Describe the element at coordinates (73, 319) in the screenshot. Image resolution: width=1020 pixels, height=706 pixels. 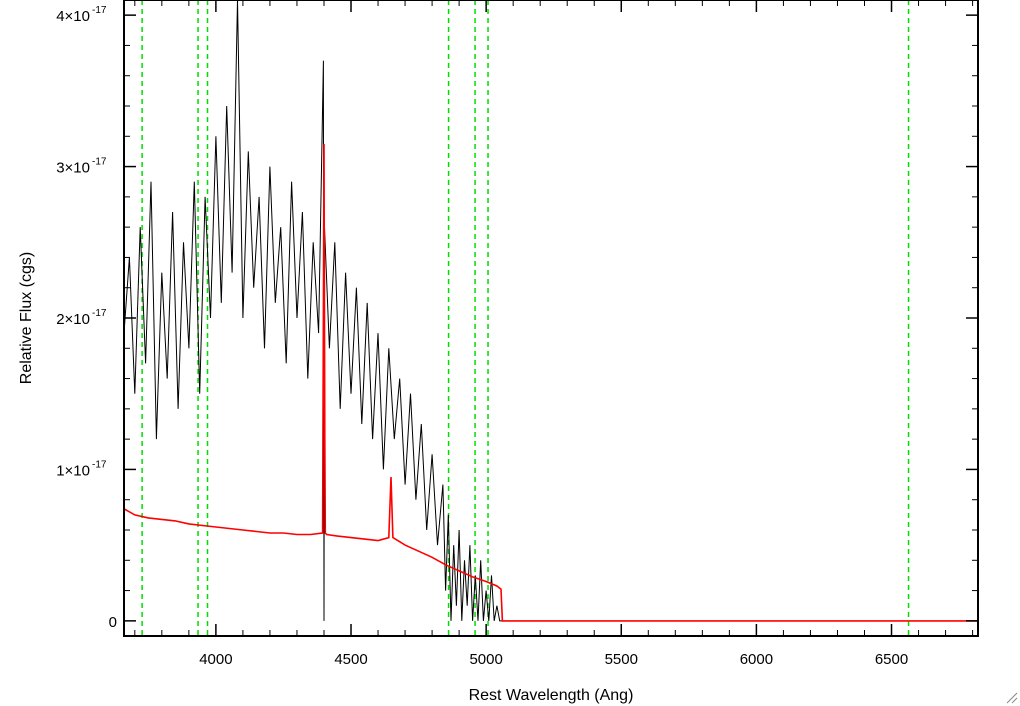
I see `y-tick-label-2: 2×10` at that location.